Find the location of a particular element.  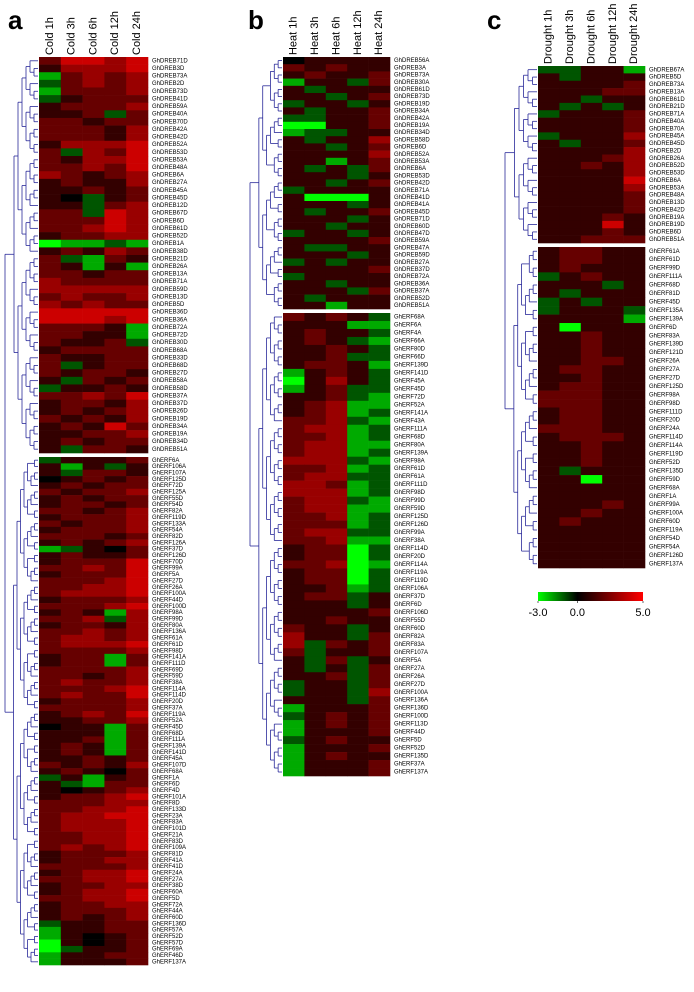

row-label: GhERF111A is located at coordinates (410, 429).